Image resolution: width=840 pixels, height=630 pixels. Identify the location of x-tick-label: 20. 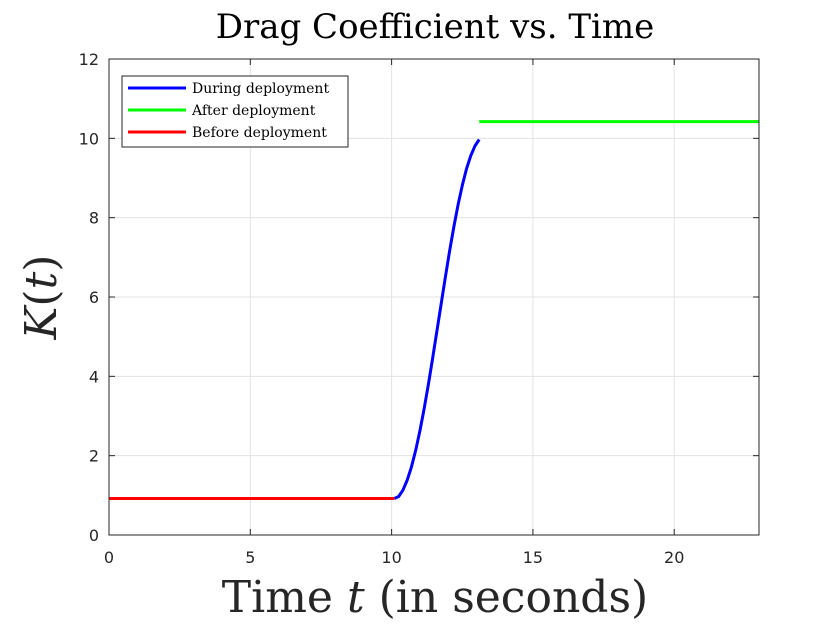
(674, 557).